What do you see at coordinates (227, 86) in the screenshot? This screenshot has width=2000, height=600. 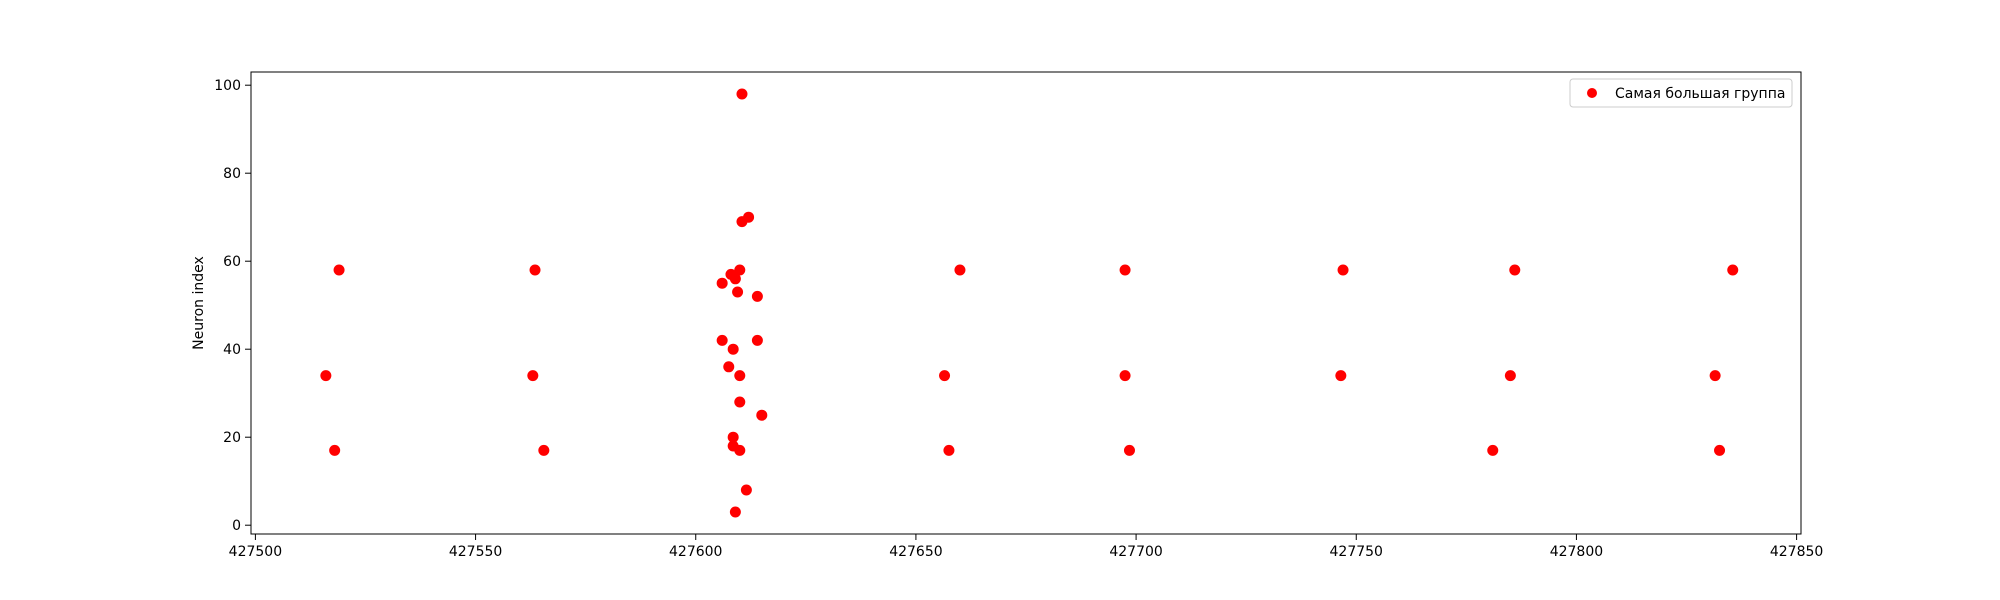 I see `y-tick-label: 100` at bounding box center [227, 86].